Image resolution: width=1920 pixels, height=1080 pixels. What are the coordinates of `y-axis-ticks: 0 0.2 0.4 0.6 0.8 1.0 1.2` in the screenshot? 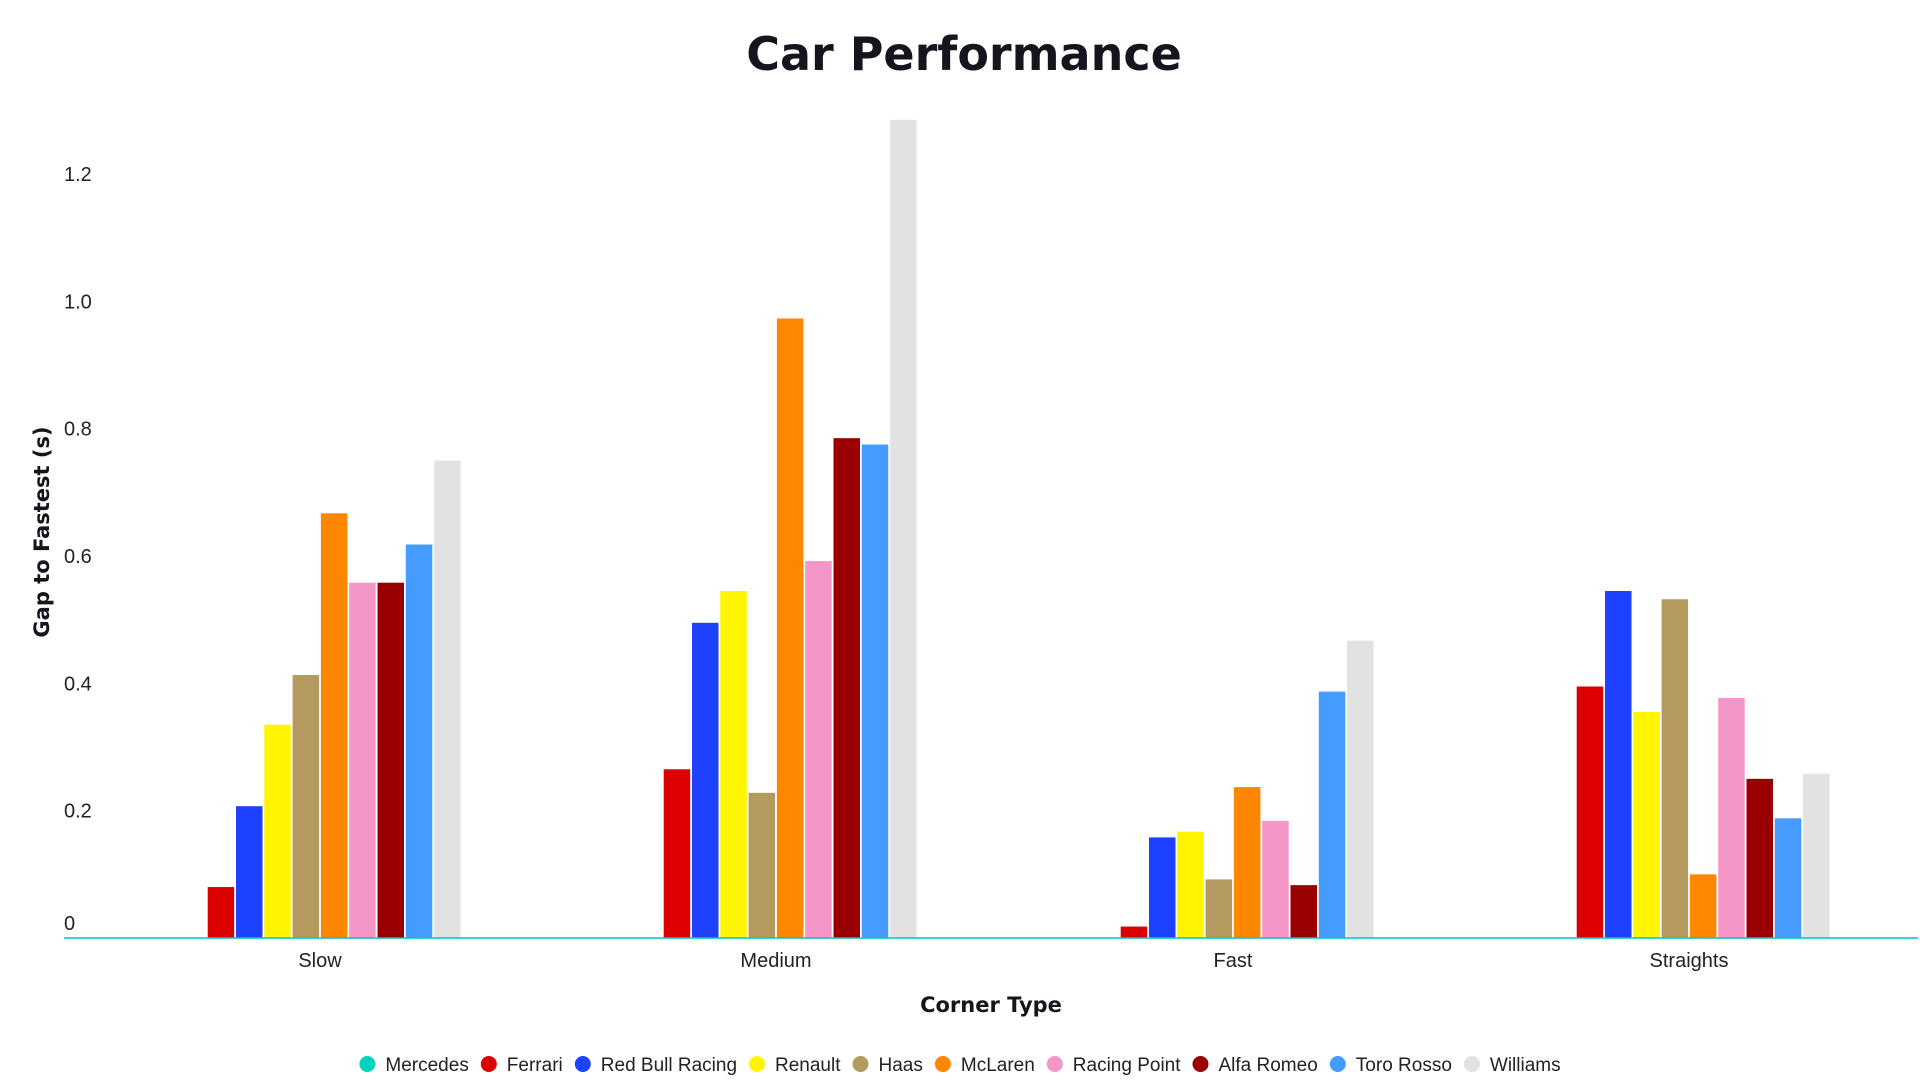 It's located at (78, 549).